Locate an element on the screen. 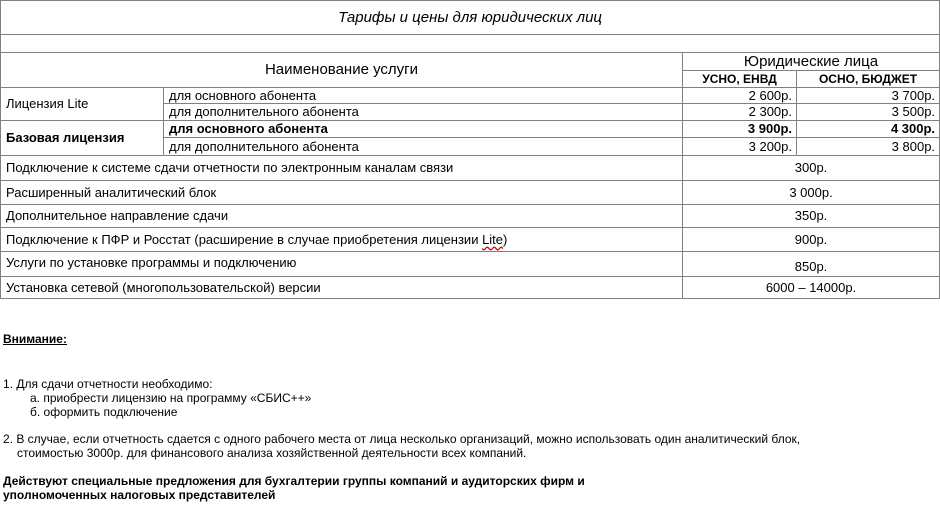  lite-name: Лицензия Lite is located at coordinates (82, 104).